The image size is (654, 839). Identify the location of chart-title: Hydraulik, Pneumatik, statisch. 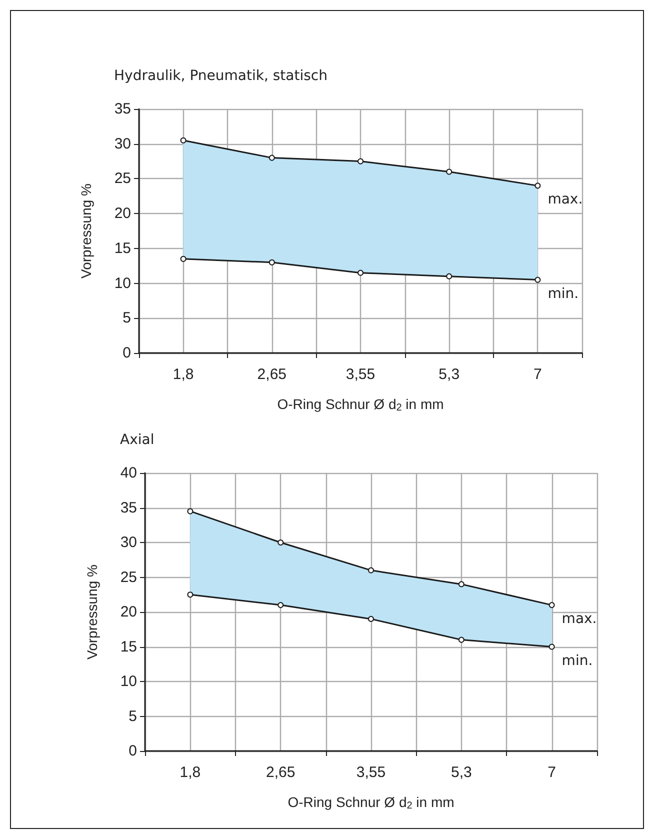
(221, 76).